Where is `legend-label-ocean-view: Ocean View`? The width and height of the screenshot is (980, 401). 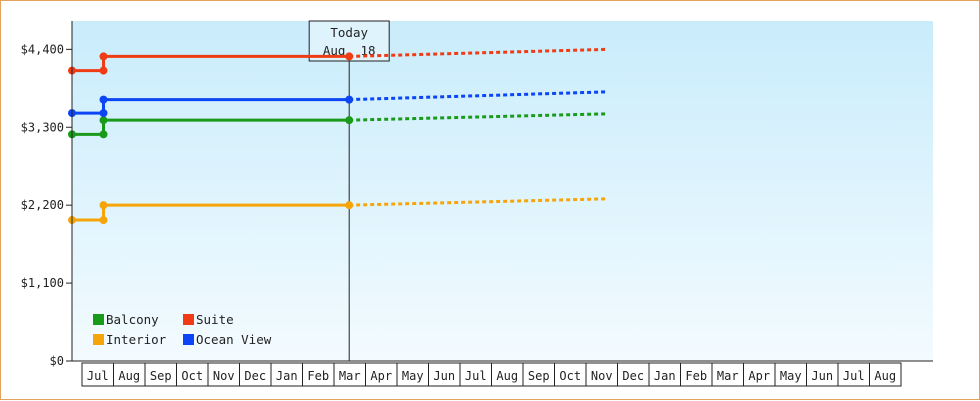
legend-label-ocean-view: Ocean View is located at coordinates (234, 339).